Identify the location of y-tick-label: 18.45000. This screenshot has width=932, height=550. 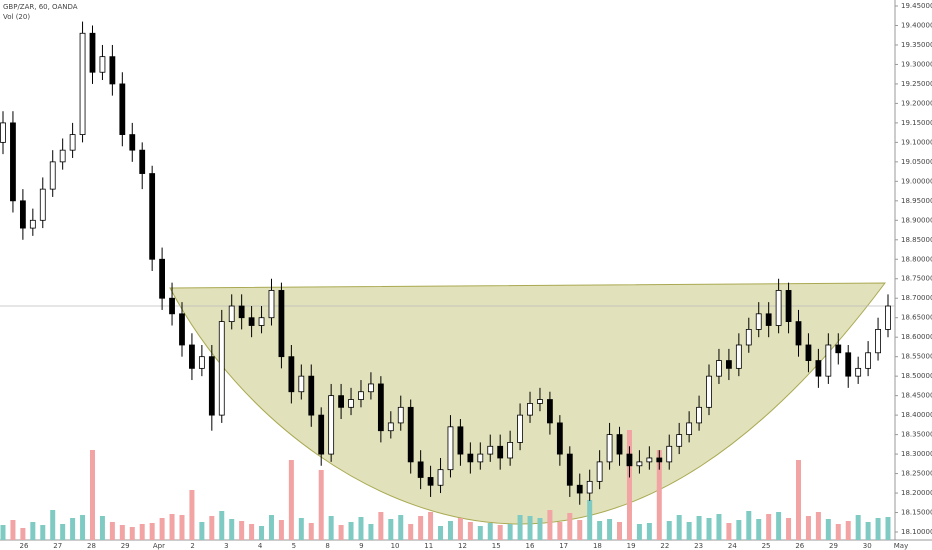
(916, 396).